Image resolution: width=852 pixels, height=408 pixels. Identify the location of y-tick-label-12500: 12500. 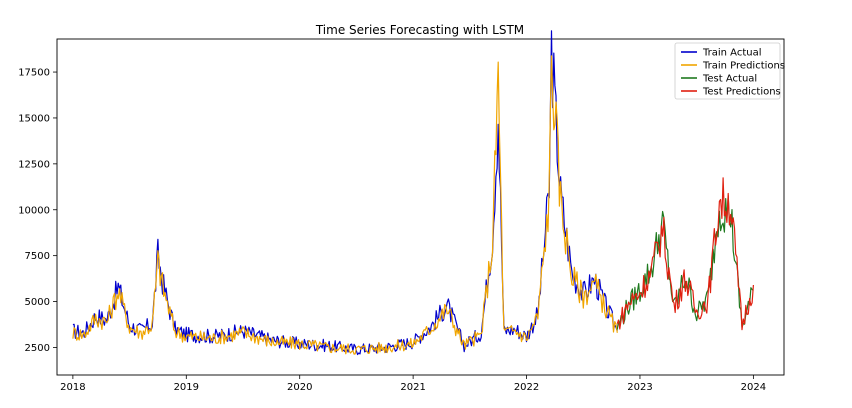
(34, 164).